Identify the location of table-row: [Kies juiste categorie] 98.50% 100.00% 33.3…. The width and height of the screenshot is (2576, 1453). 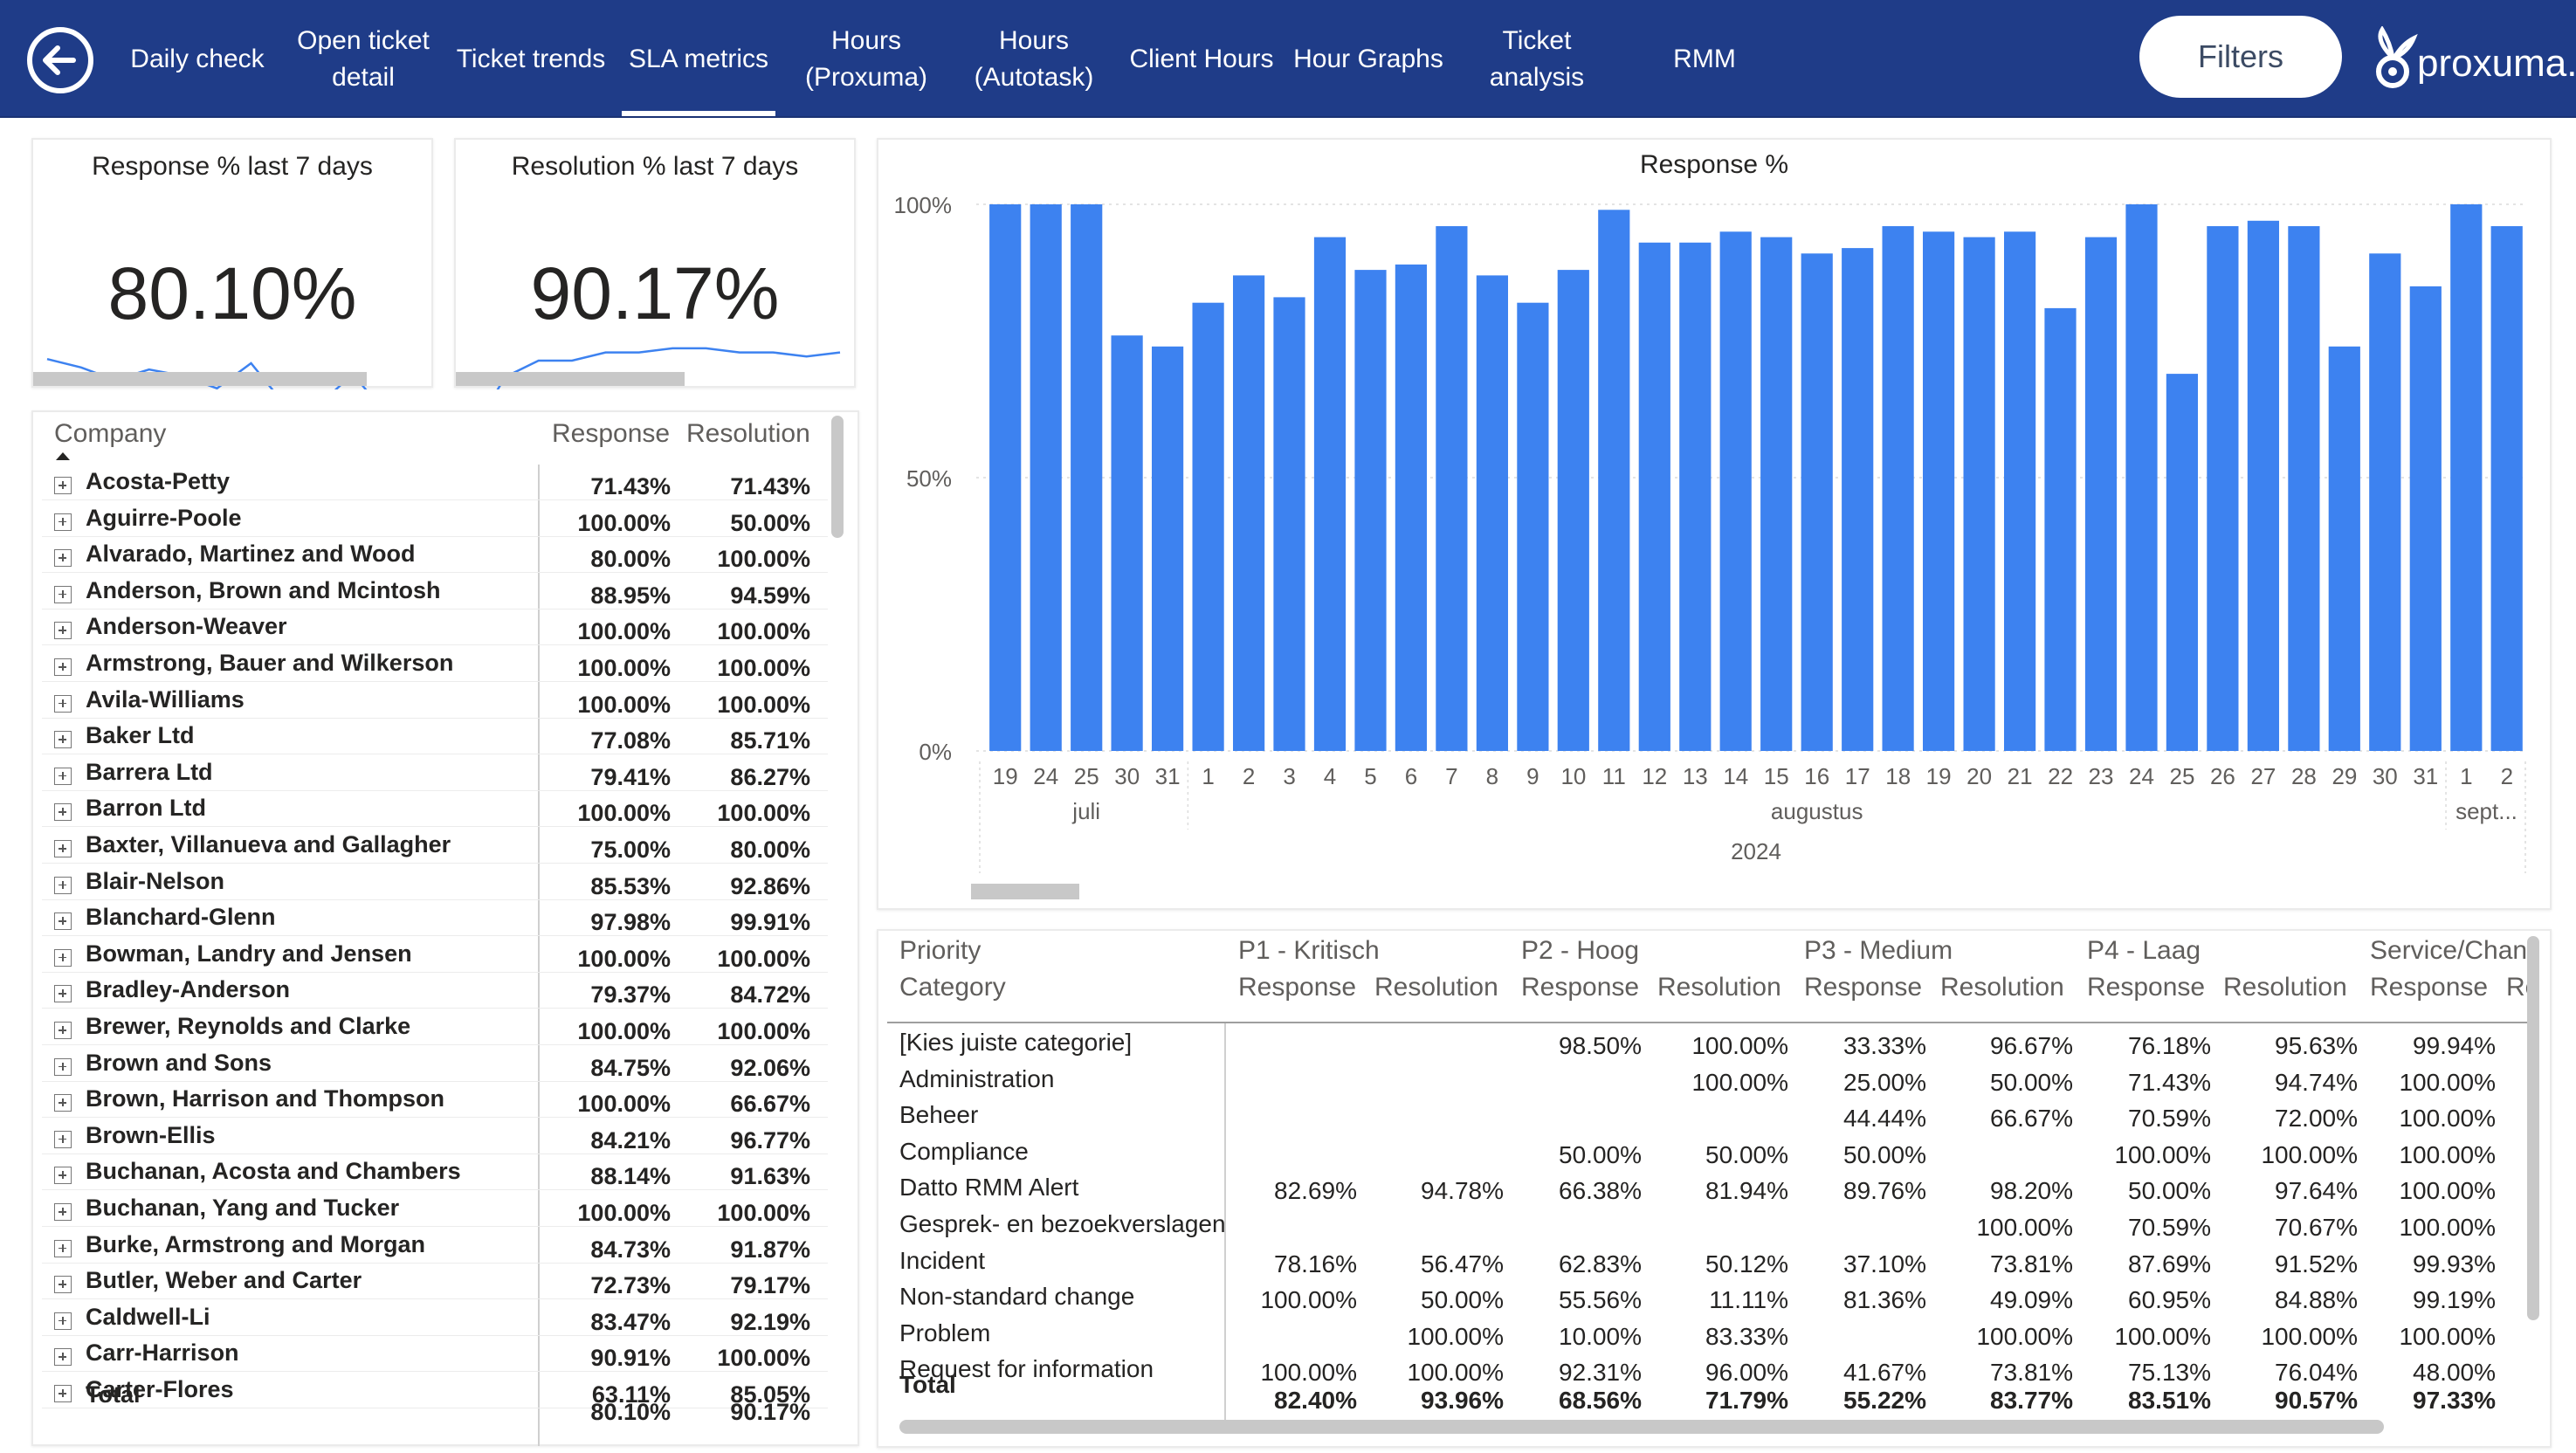
(1699, 1047).